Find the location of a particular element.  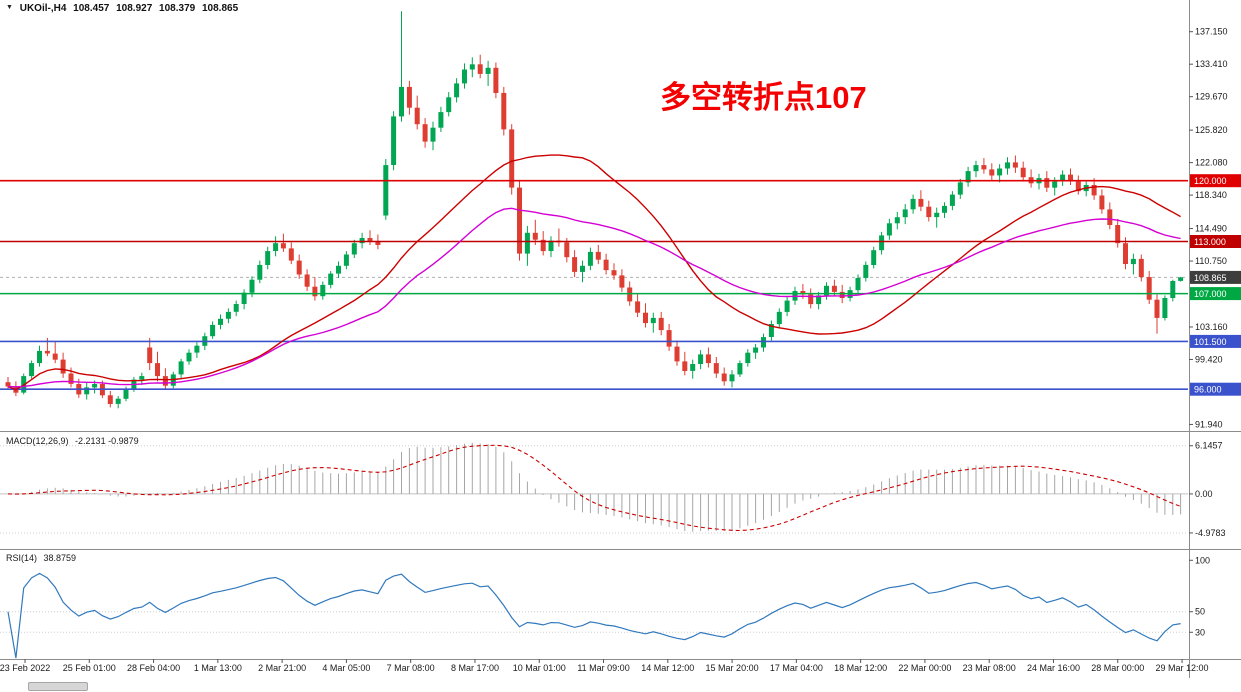

price-axis-label: 122.080 is located at coordinates (1211, 163).